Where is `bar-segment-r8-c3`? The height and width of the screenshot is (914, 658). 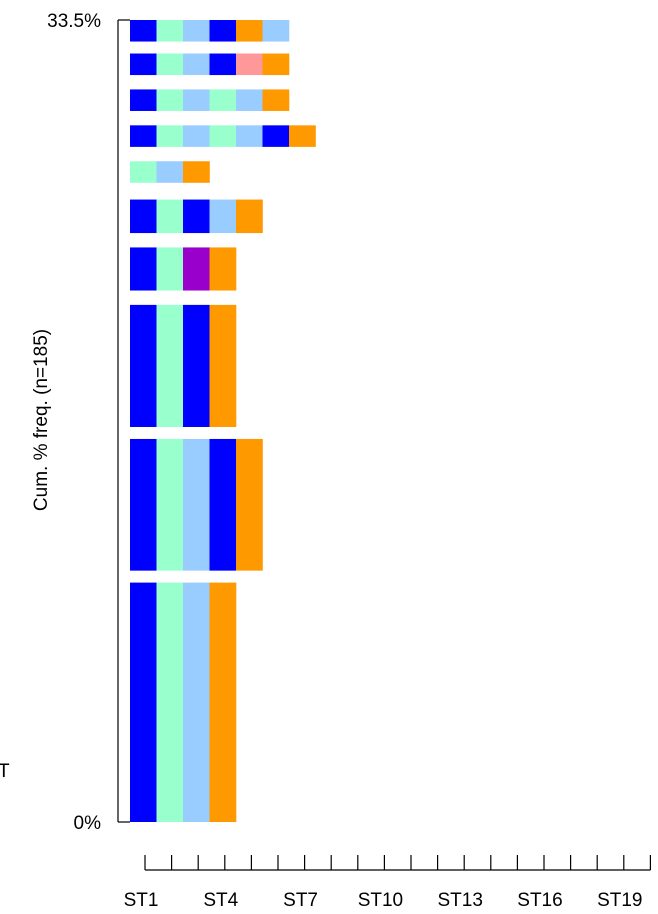
bar-segment-r8-c3 is located at coordinates (196, 100).